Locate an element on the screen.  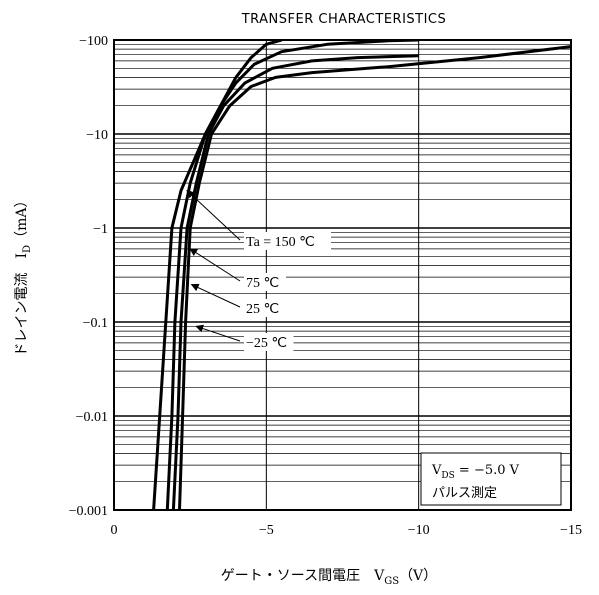
y-tick-label: −10 is located at coordinates (97, 135).